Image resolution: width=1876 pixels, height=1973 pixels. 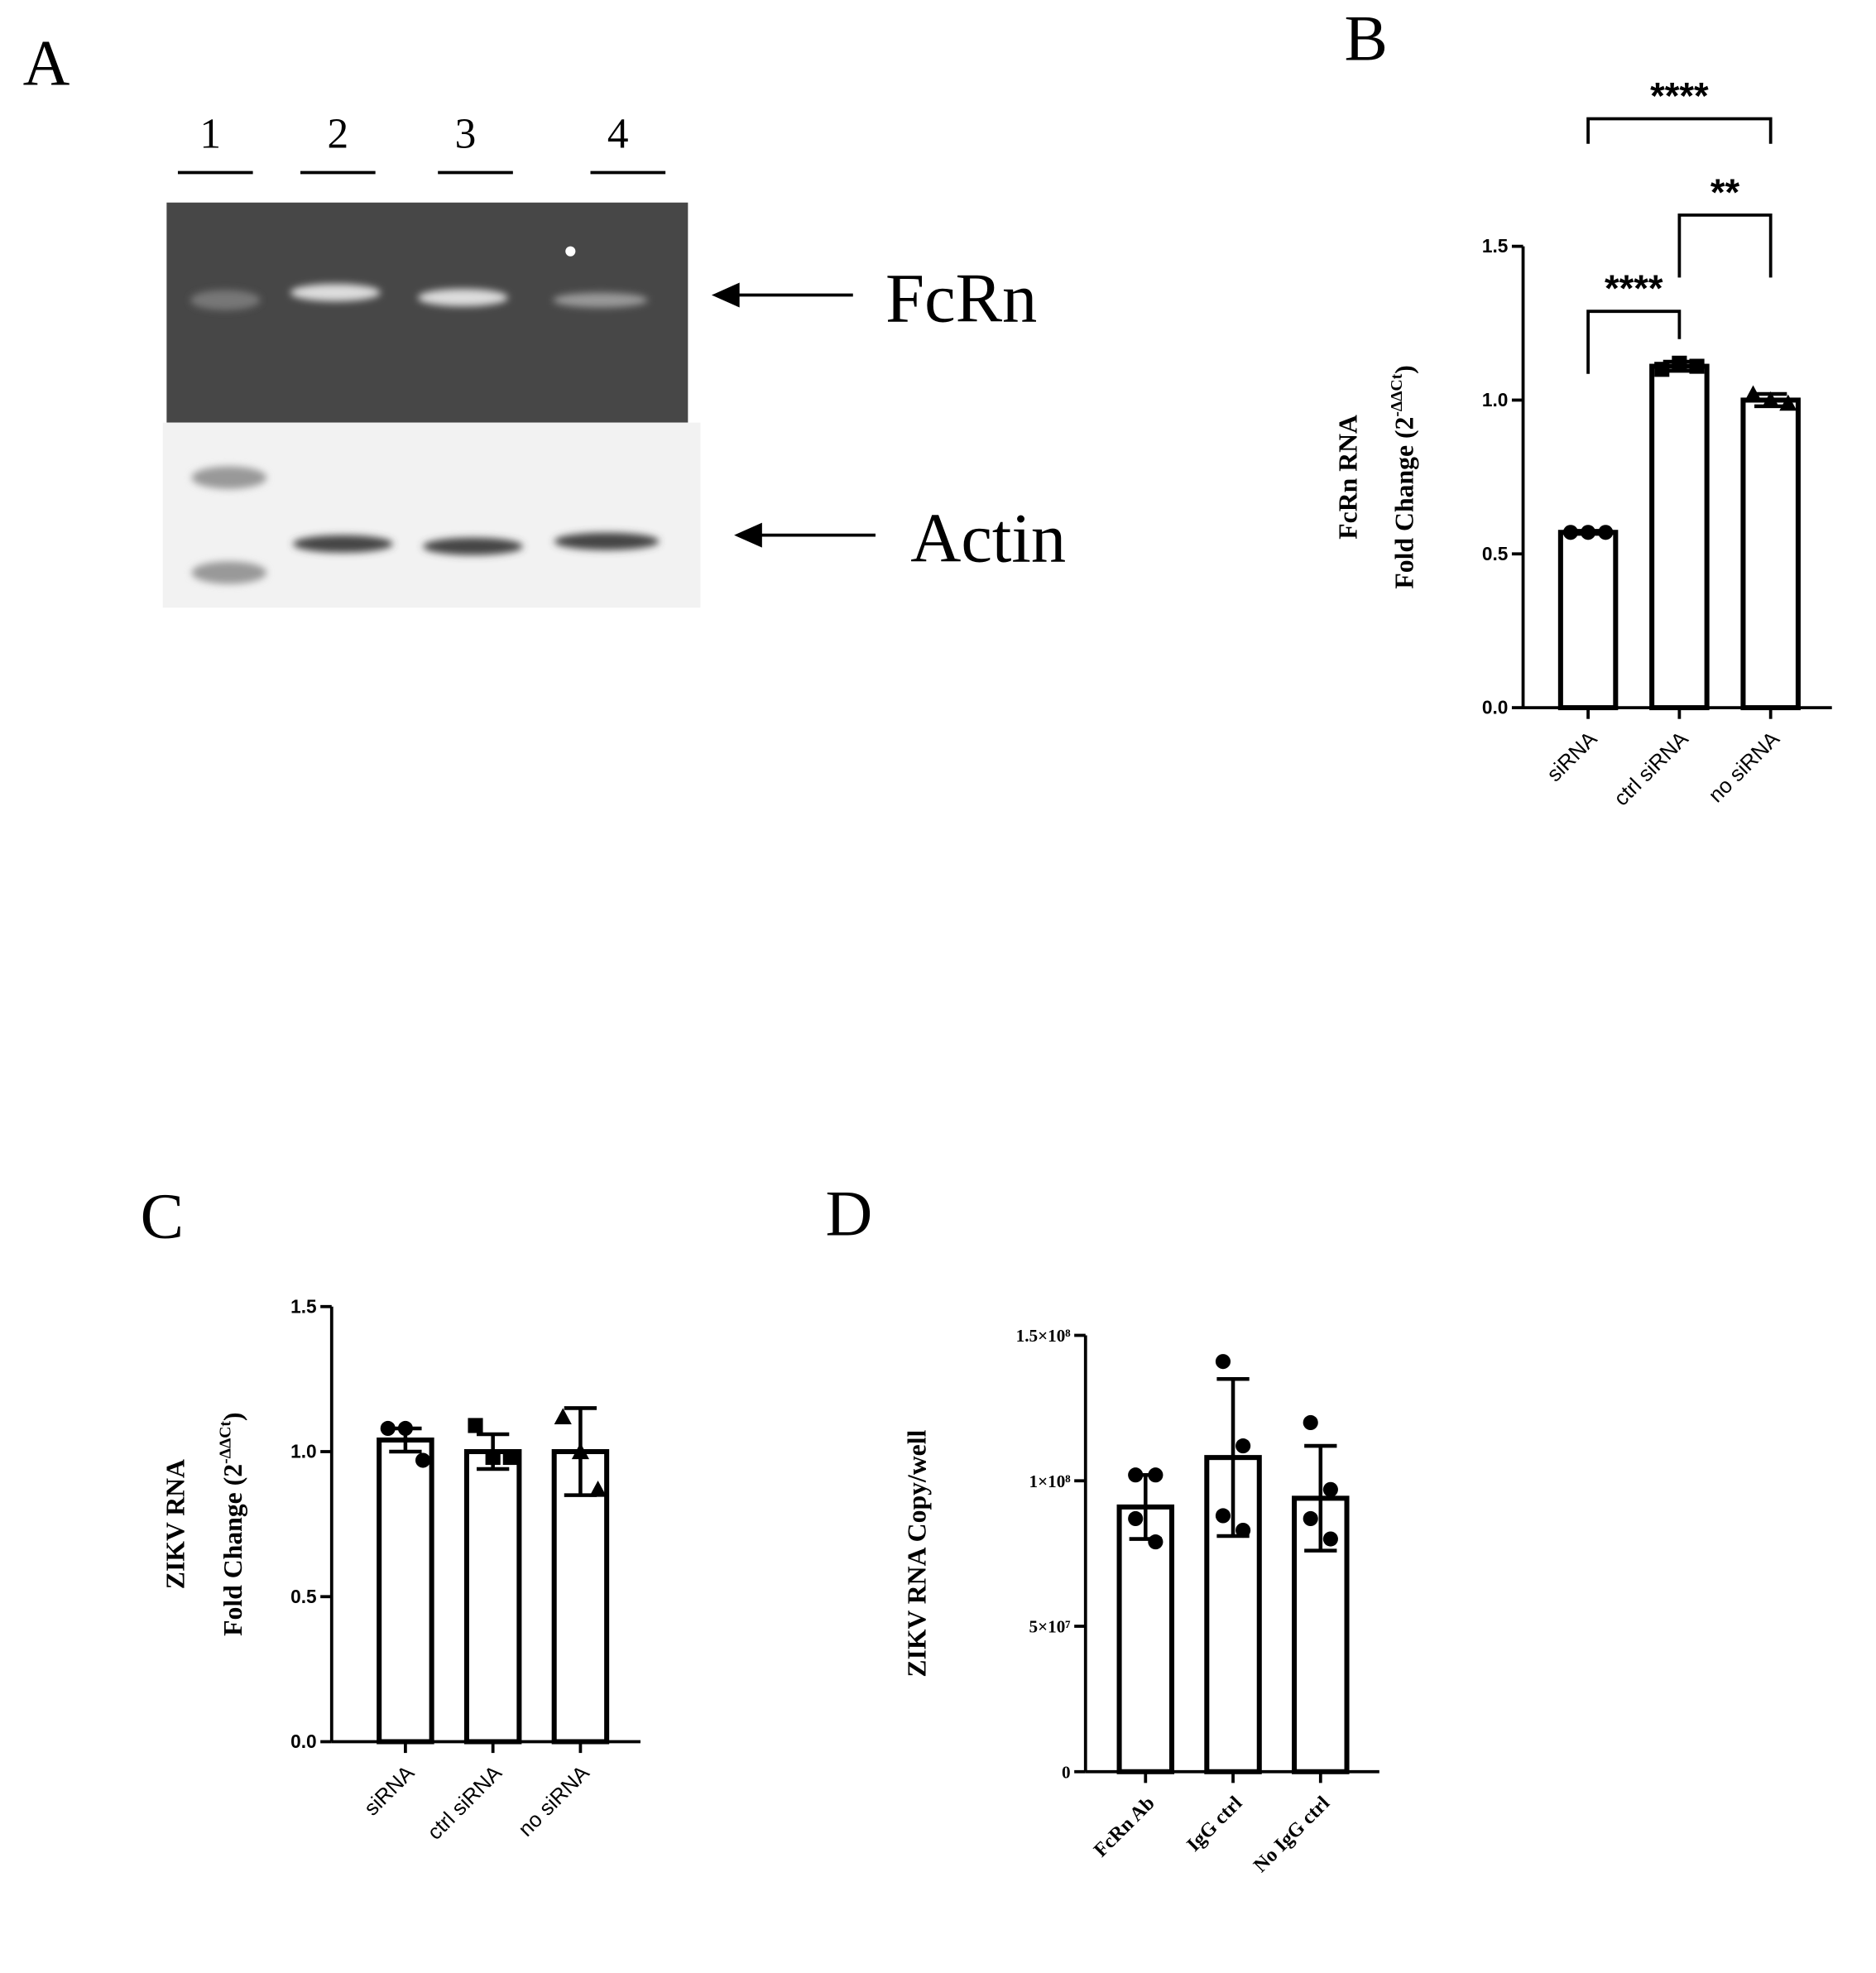 What do you see at coordinates (1050, 1627) in the screenshot?
I see `y-tick-label: 5×10⁷` at bounding box center [1050, 1627].